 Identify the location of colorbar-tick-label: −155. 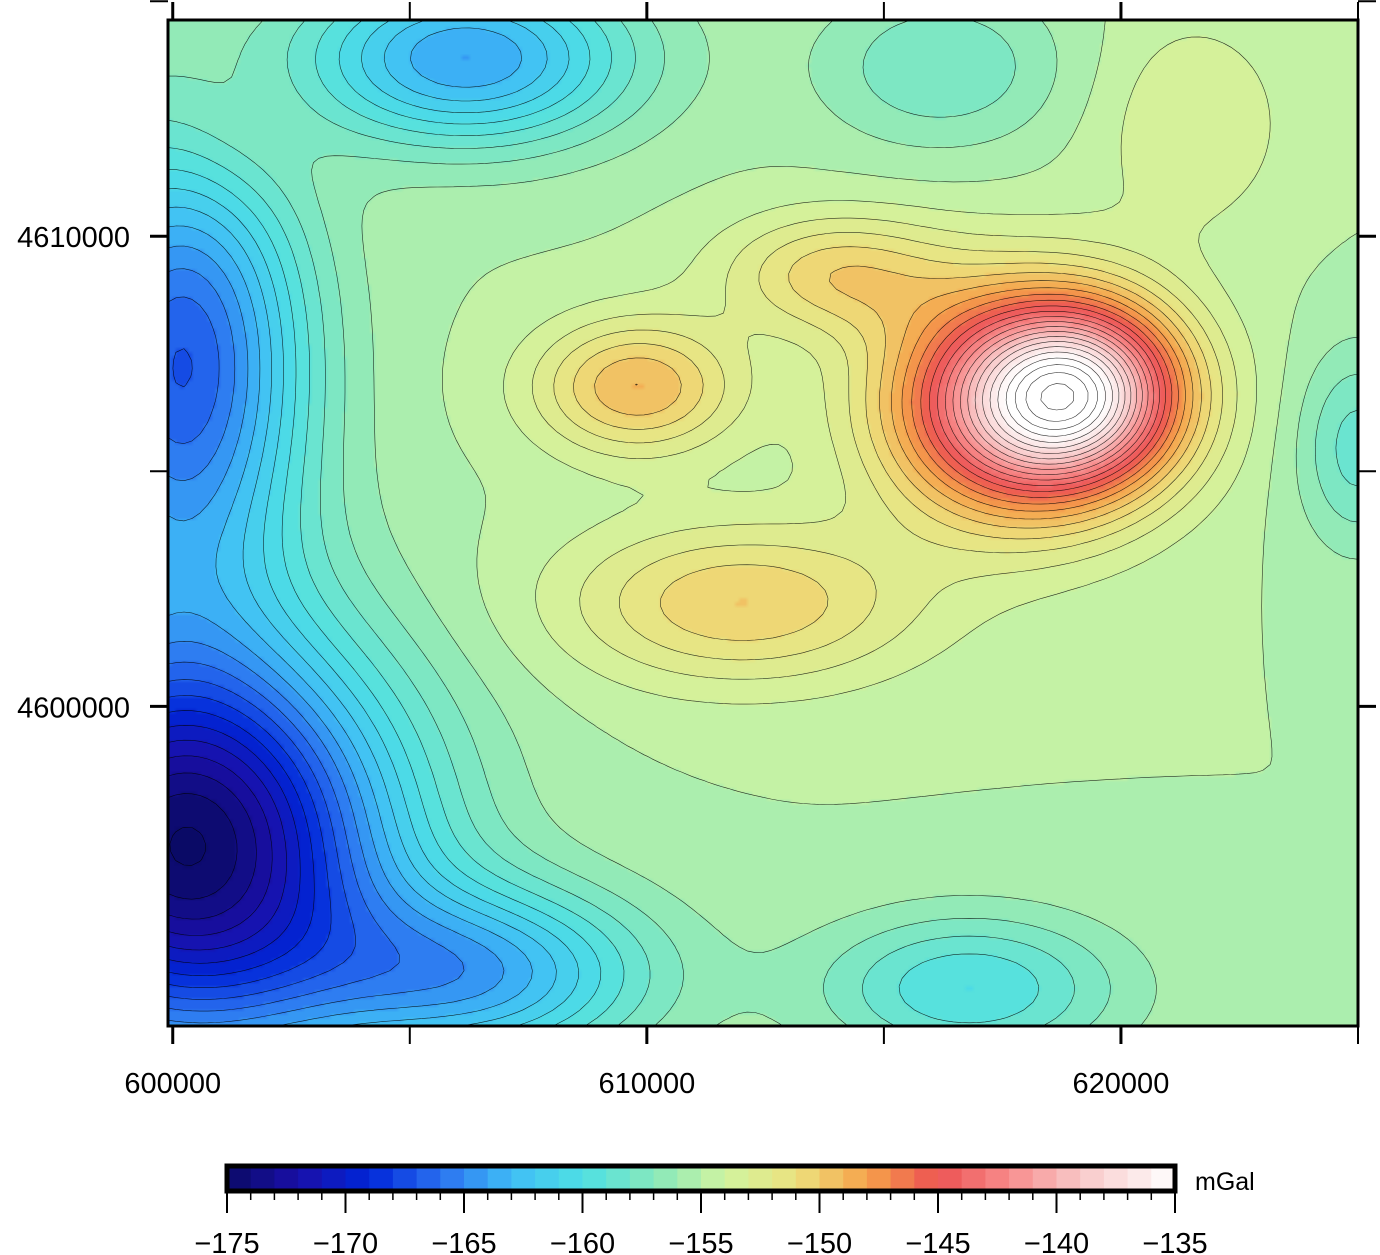
(700, 1241).